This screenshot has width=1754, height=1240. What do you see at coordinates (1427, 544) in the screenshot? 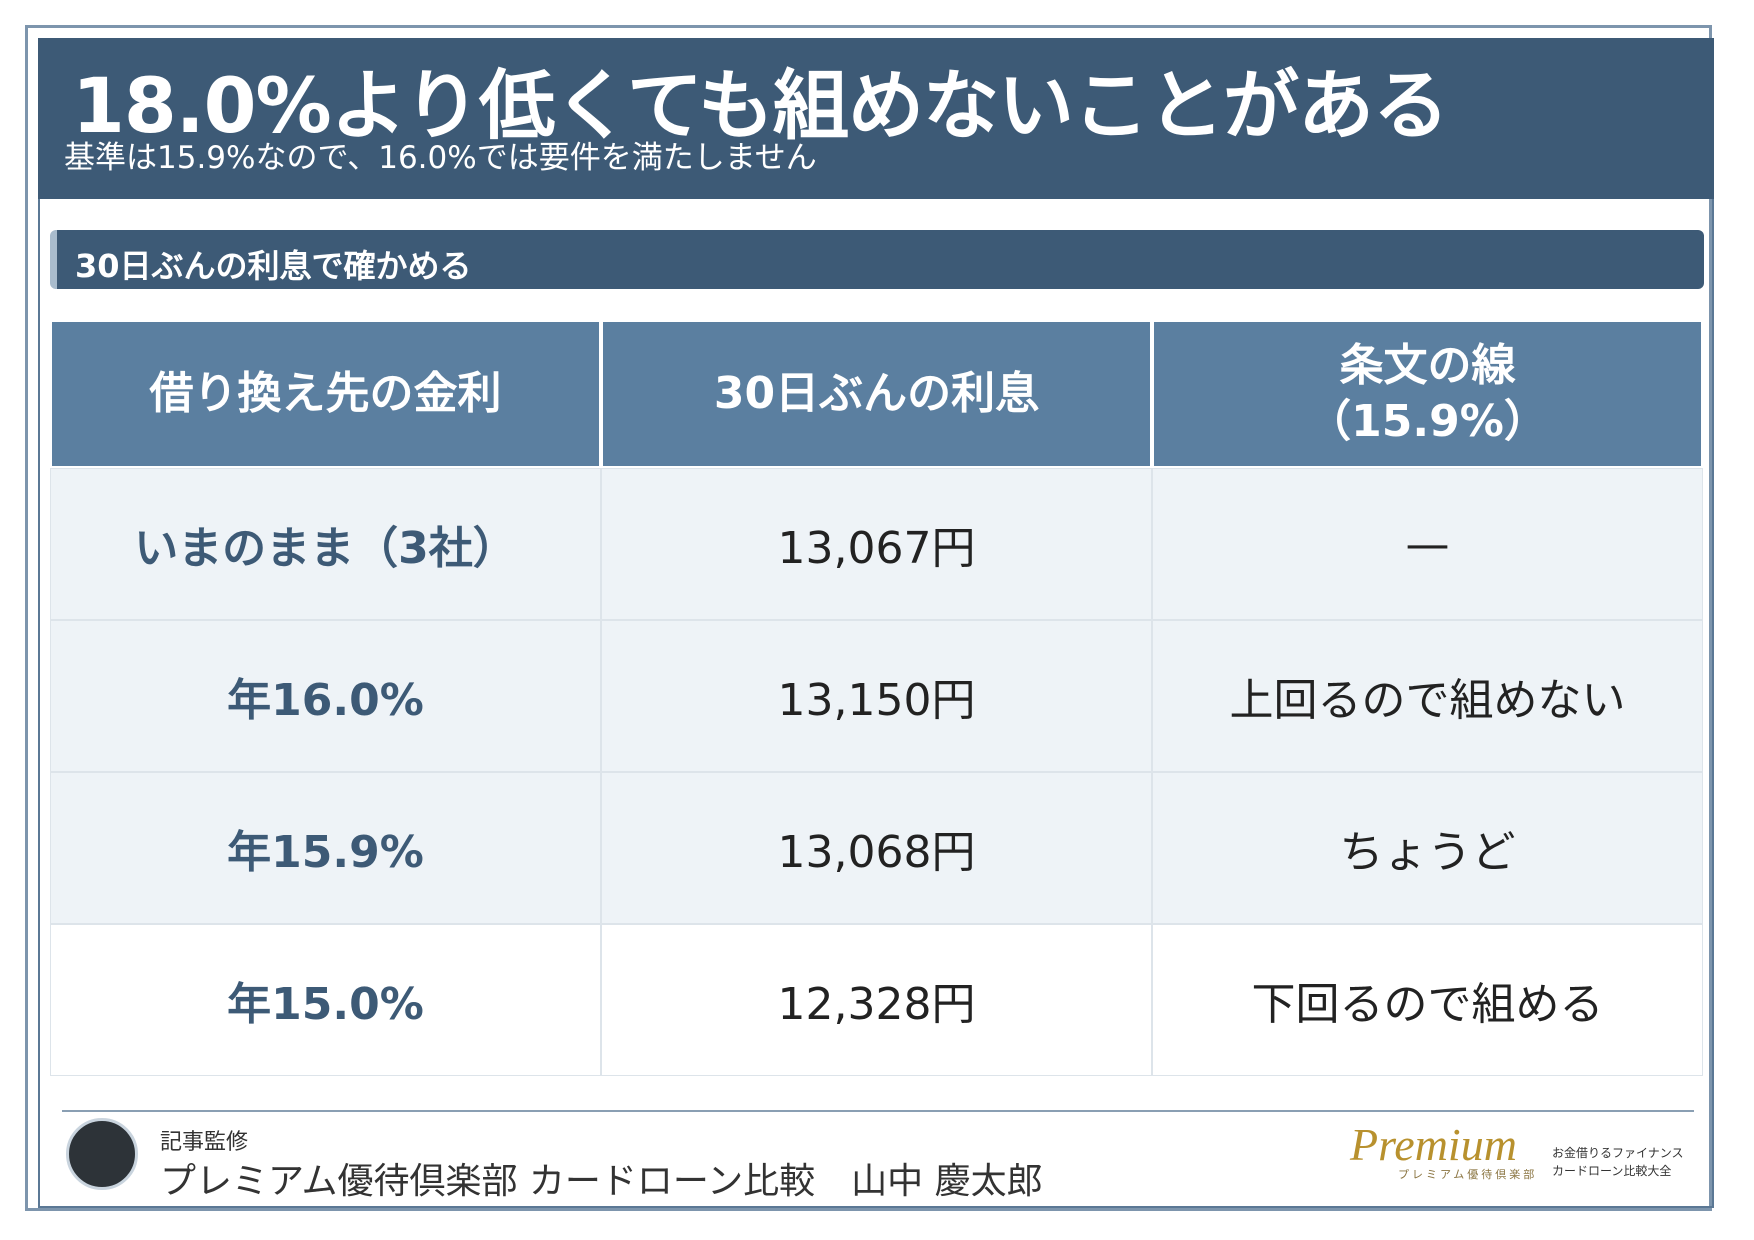
I see `cell: —` at bounding box center [1427, 544].